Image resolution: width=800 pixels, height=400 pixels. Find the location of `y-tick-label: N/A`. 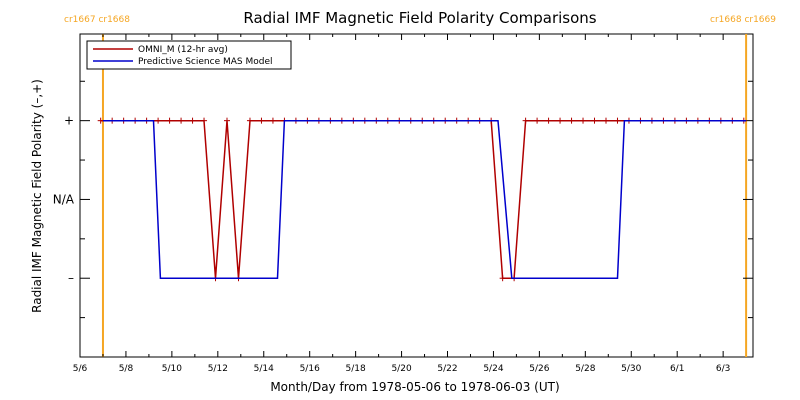

y-tick-label: N/A is located at coordinates (64, 199).